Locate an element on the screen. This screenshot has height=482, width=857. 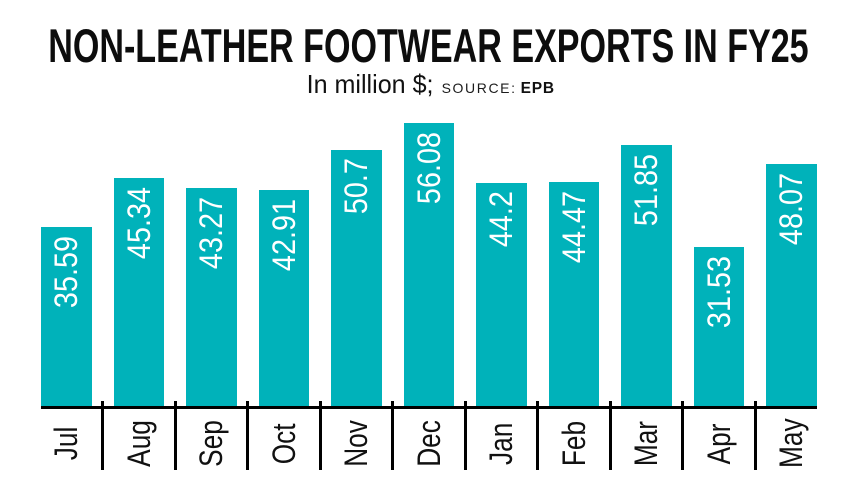
x-axis-label-text: Apr is located at coordinates (718, 443).